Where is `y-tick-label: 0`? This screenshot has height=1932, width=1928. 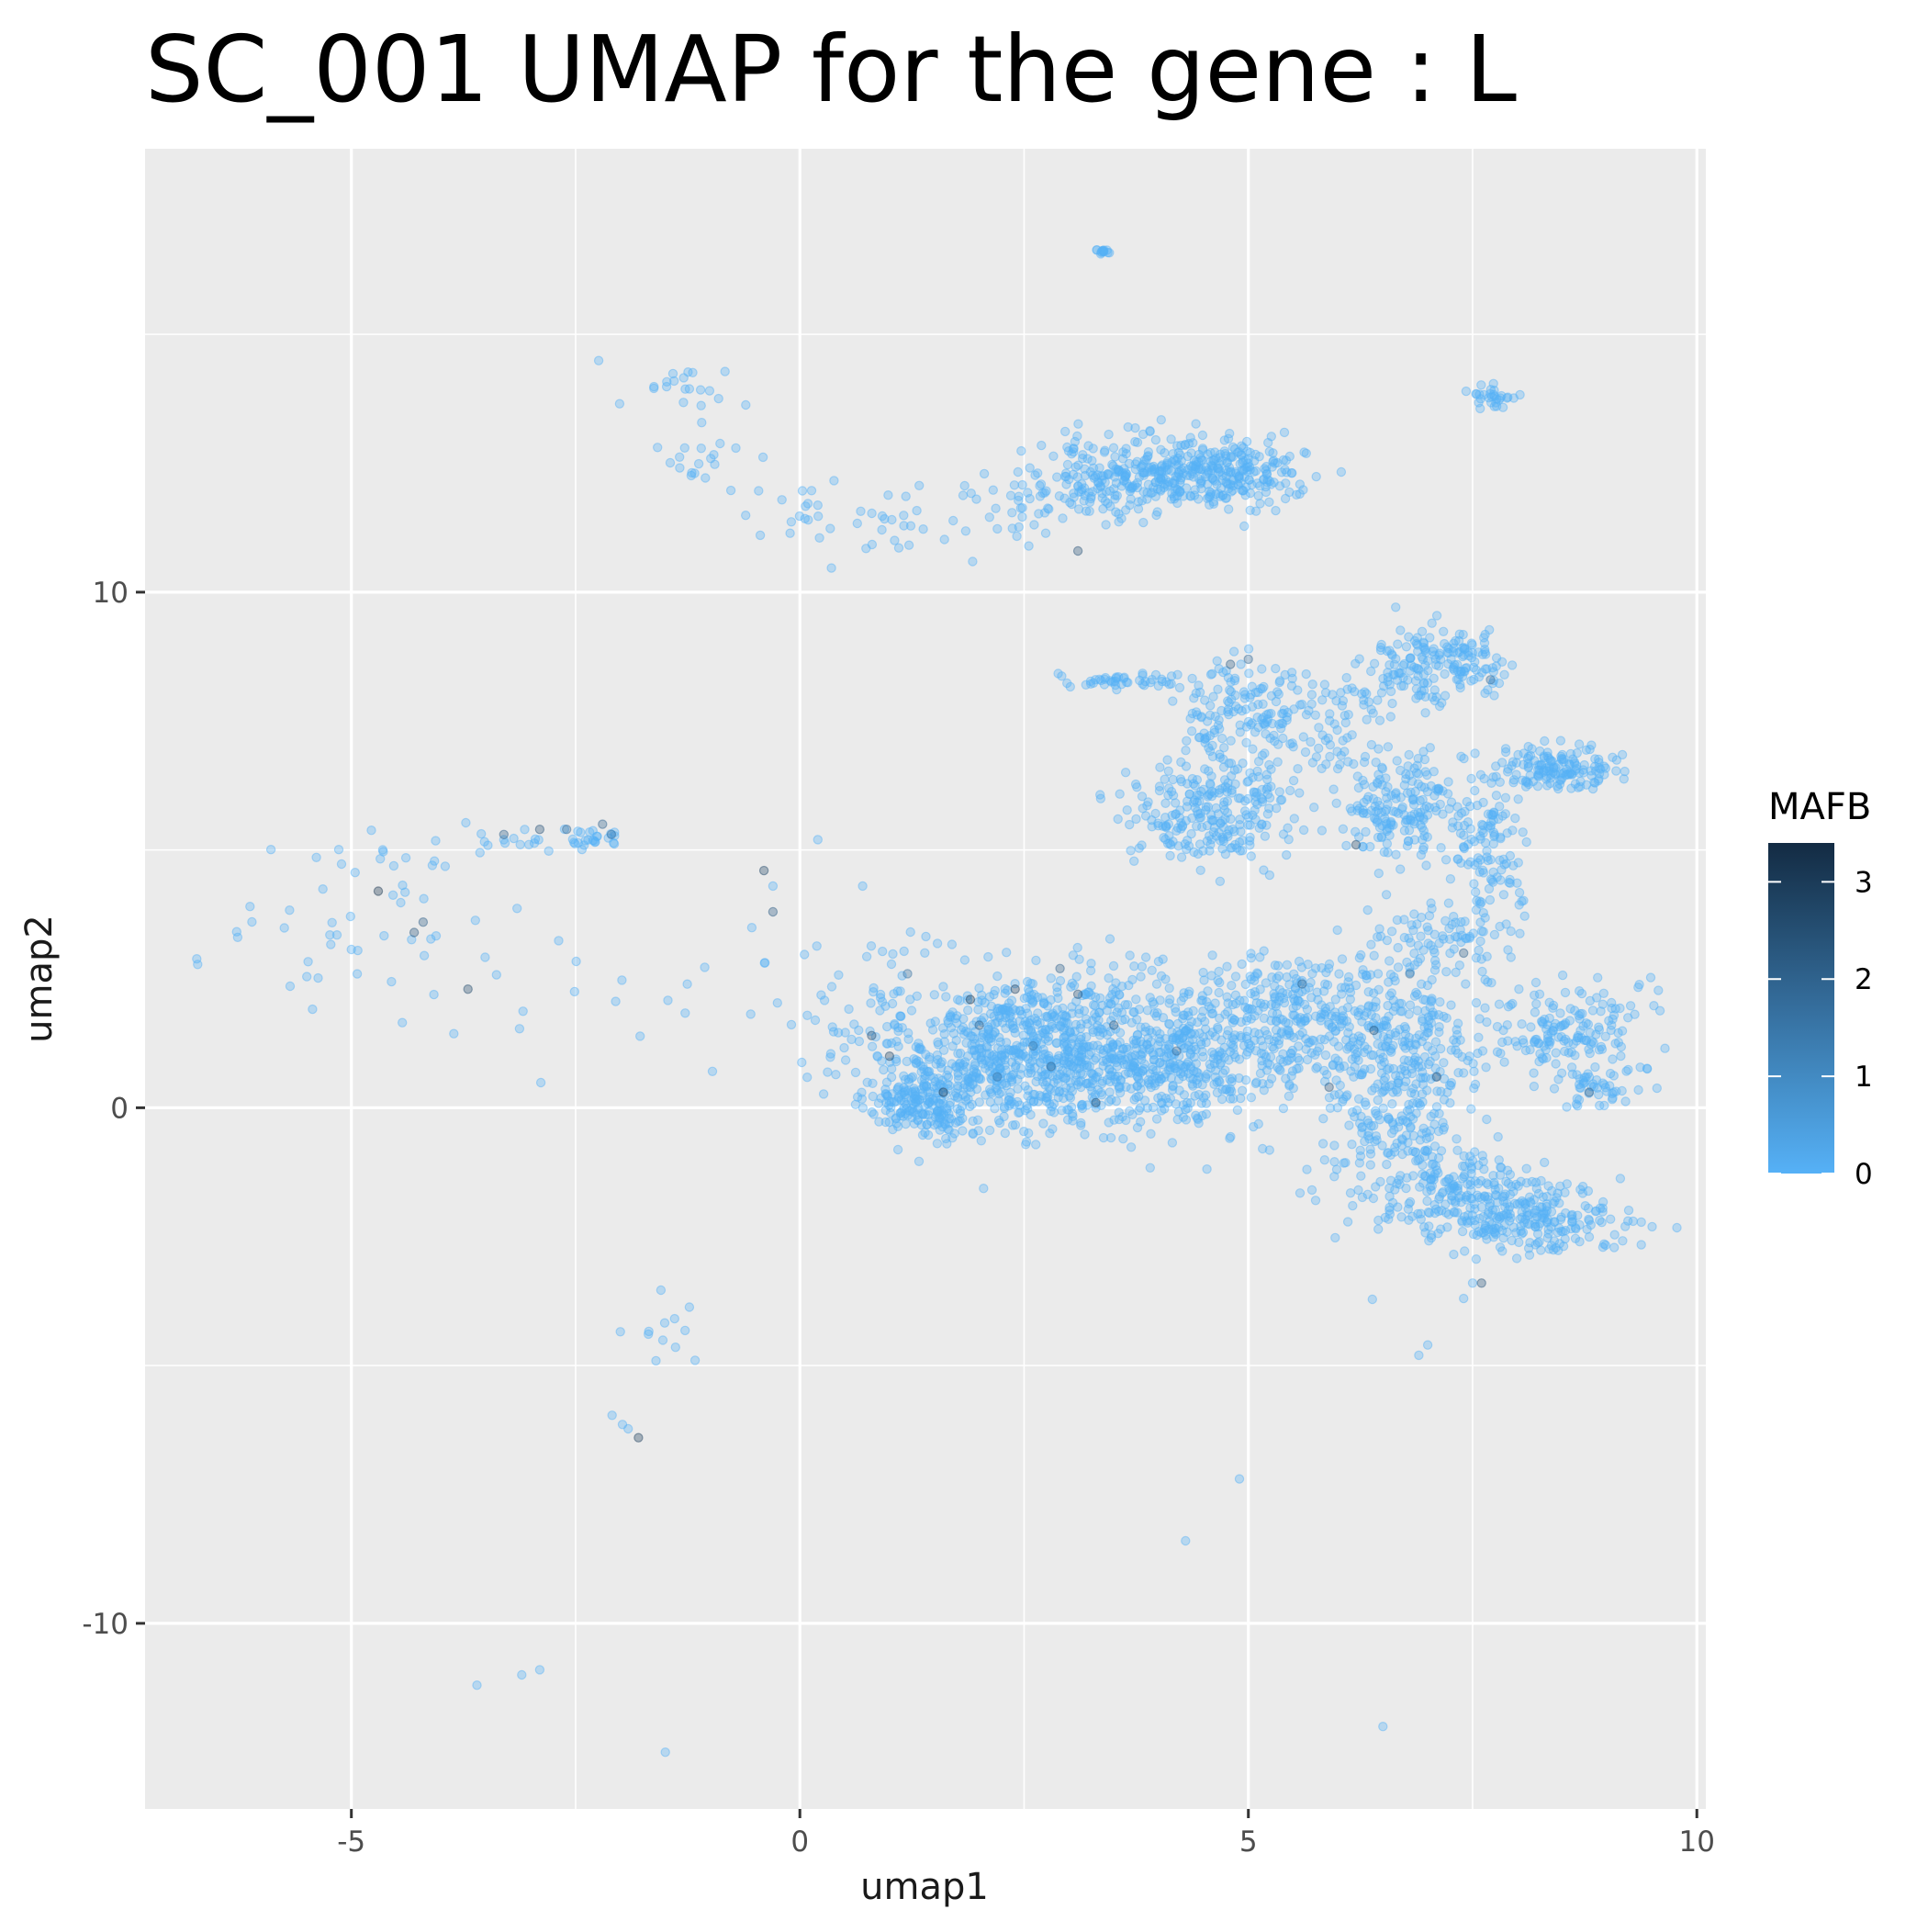 y-tick-label: 0 is located at coordinates (119, 1108).